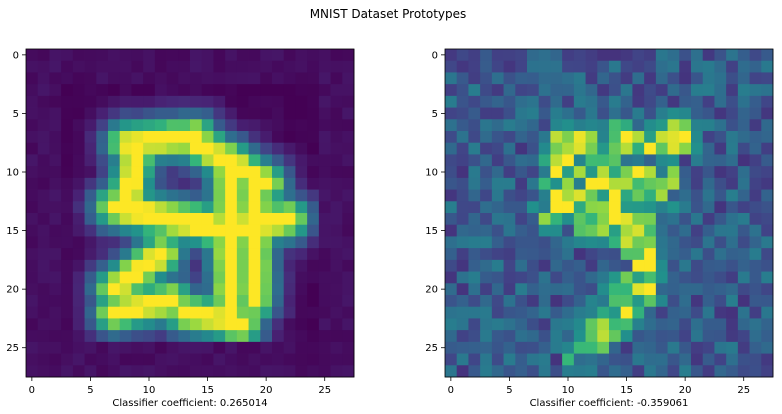  I want to click on x-tick-label-left: 10, so click(149, 390).